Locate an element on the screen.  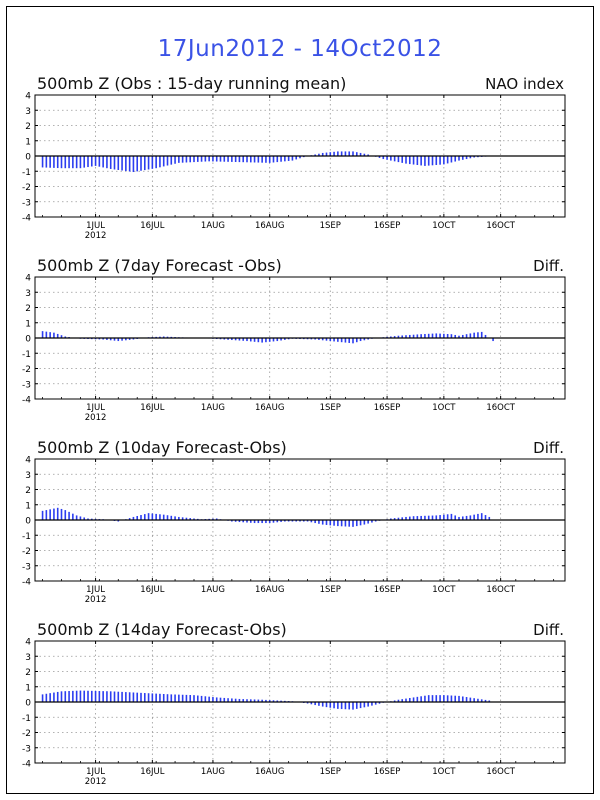
y-tick-label: -3 is located at coordinates (26, 385).